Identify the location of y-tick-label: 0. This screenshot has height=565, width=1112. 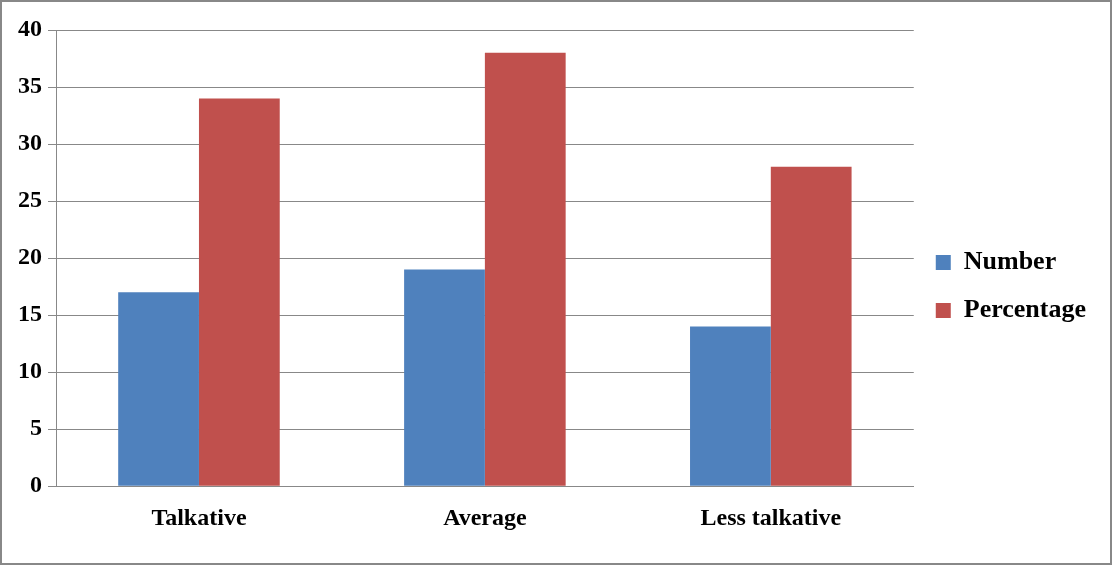
(36, 484).